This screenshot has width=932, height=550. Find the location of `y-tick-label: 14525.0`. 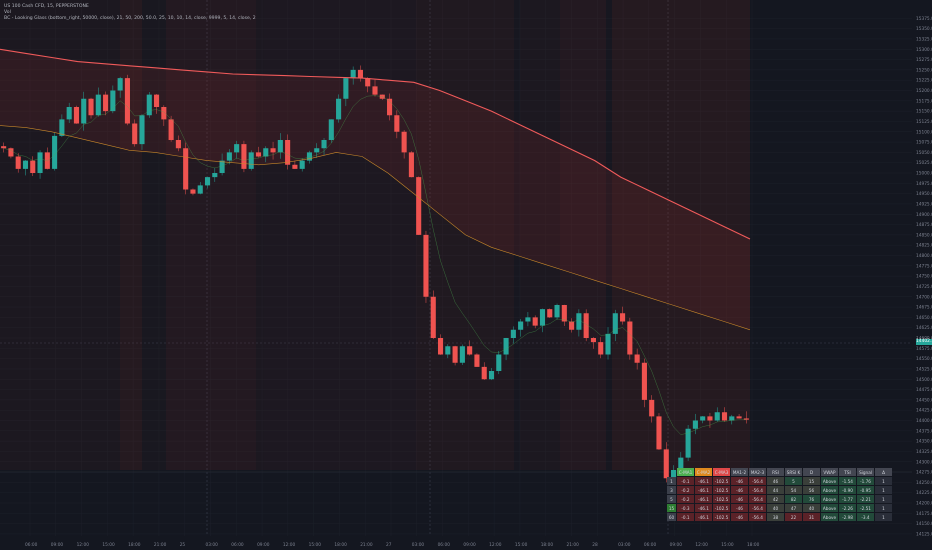

y-tick-label: 14525.0 is located at coordinates (924, 369).